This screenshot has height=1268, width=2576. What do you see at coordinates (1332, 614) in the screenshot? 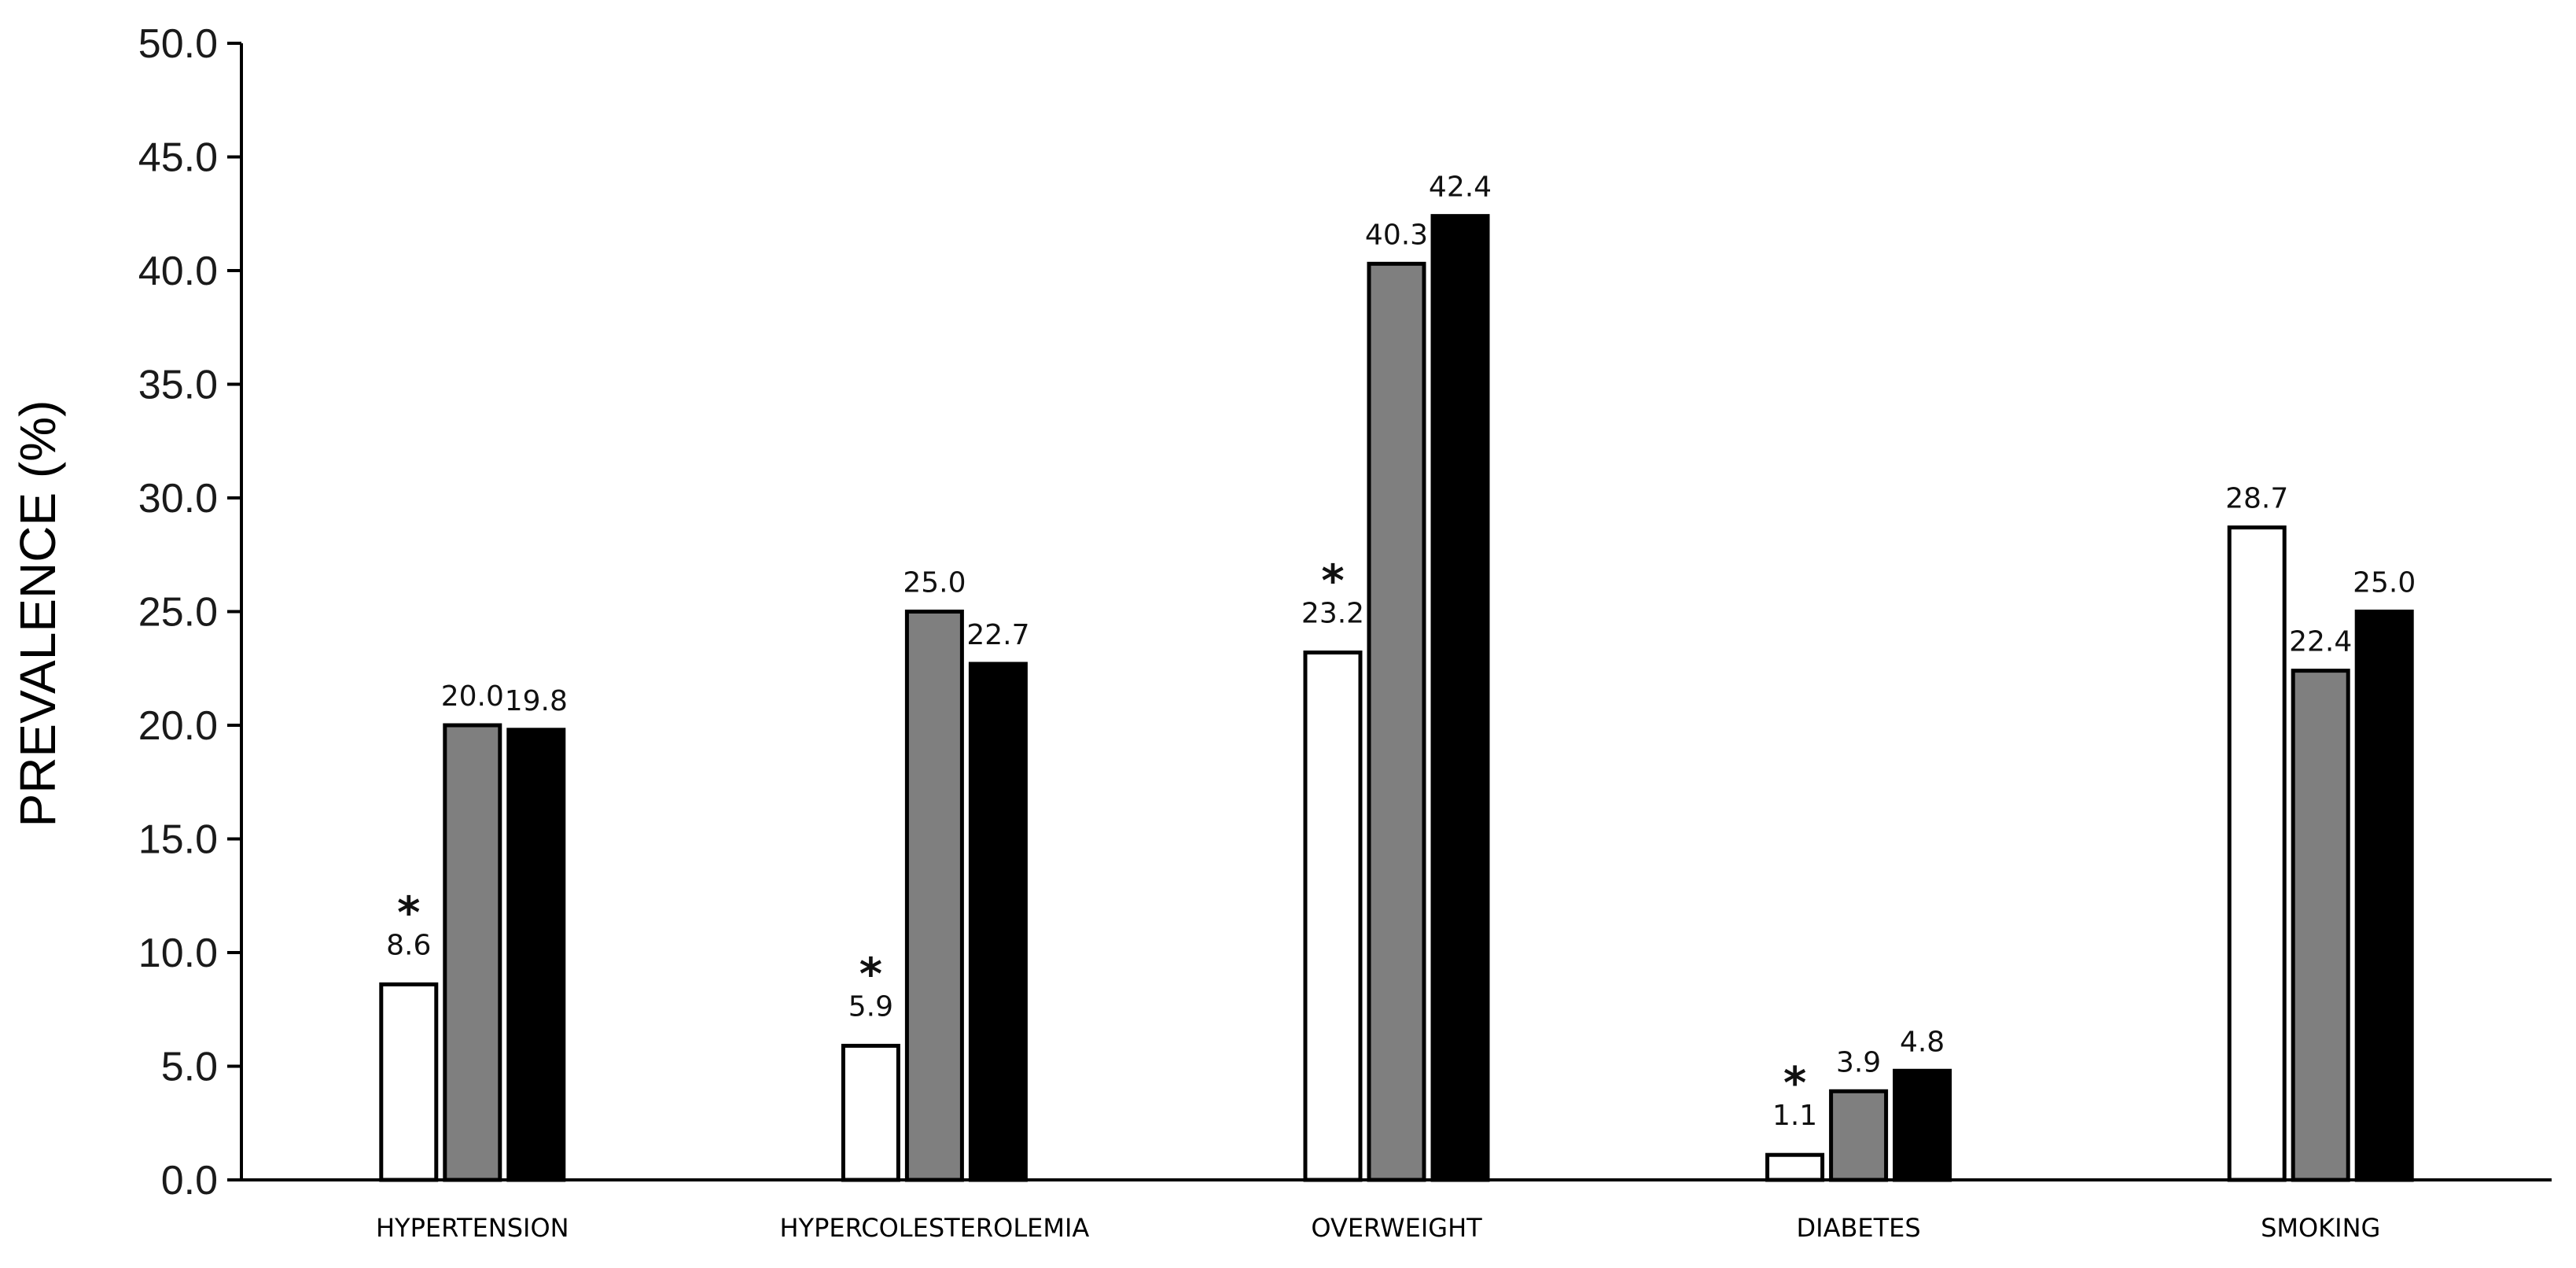
I see `data-label: 23.2` at bounding box center [1332, 614].